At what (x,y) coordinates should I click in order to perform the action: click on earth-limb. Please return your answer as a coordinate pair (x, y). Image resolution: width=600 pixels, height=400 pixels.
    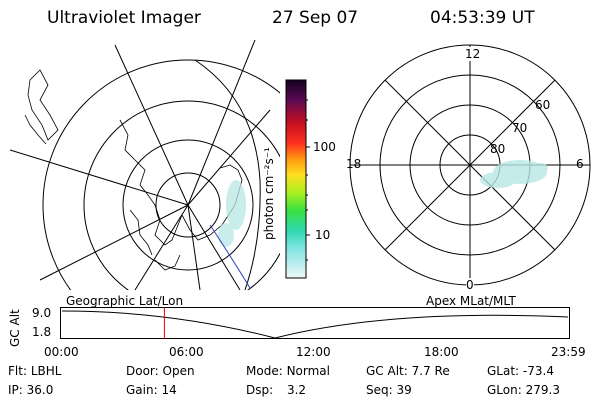
    Looking at the image, I should click on (227, 174).